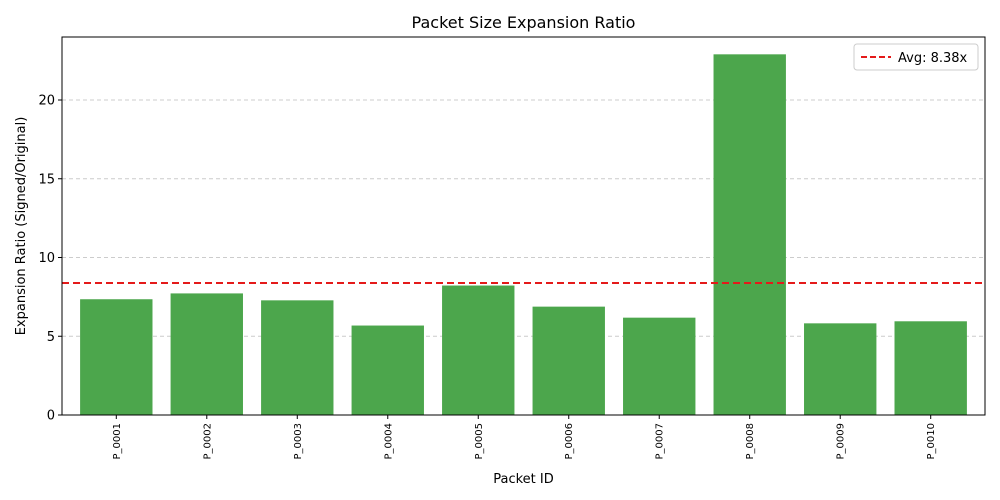 The image size is (1000, 500). I want to click on y-axis-ticks: 0 5 10 15 20, so click(50, 259).